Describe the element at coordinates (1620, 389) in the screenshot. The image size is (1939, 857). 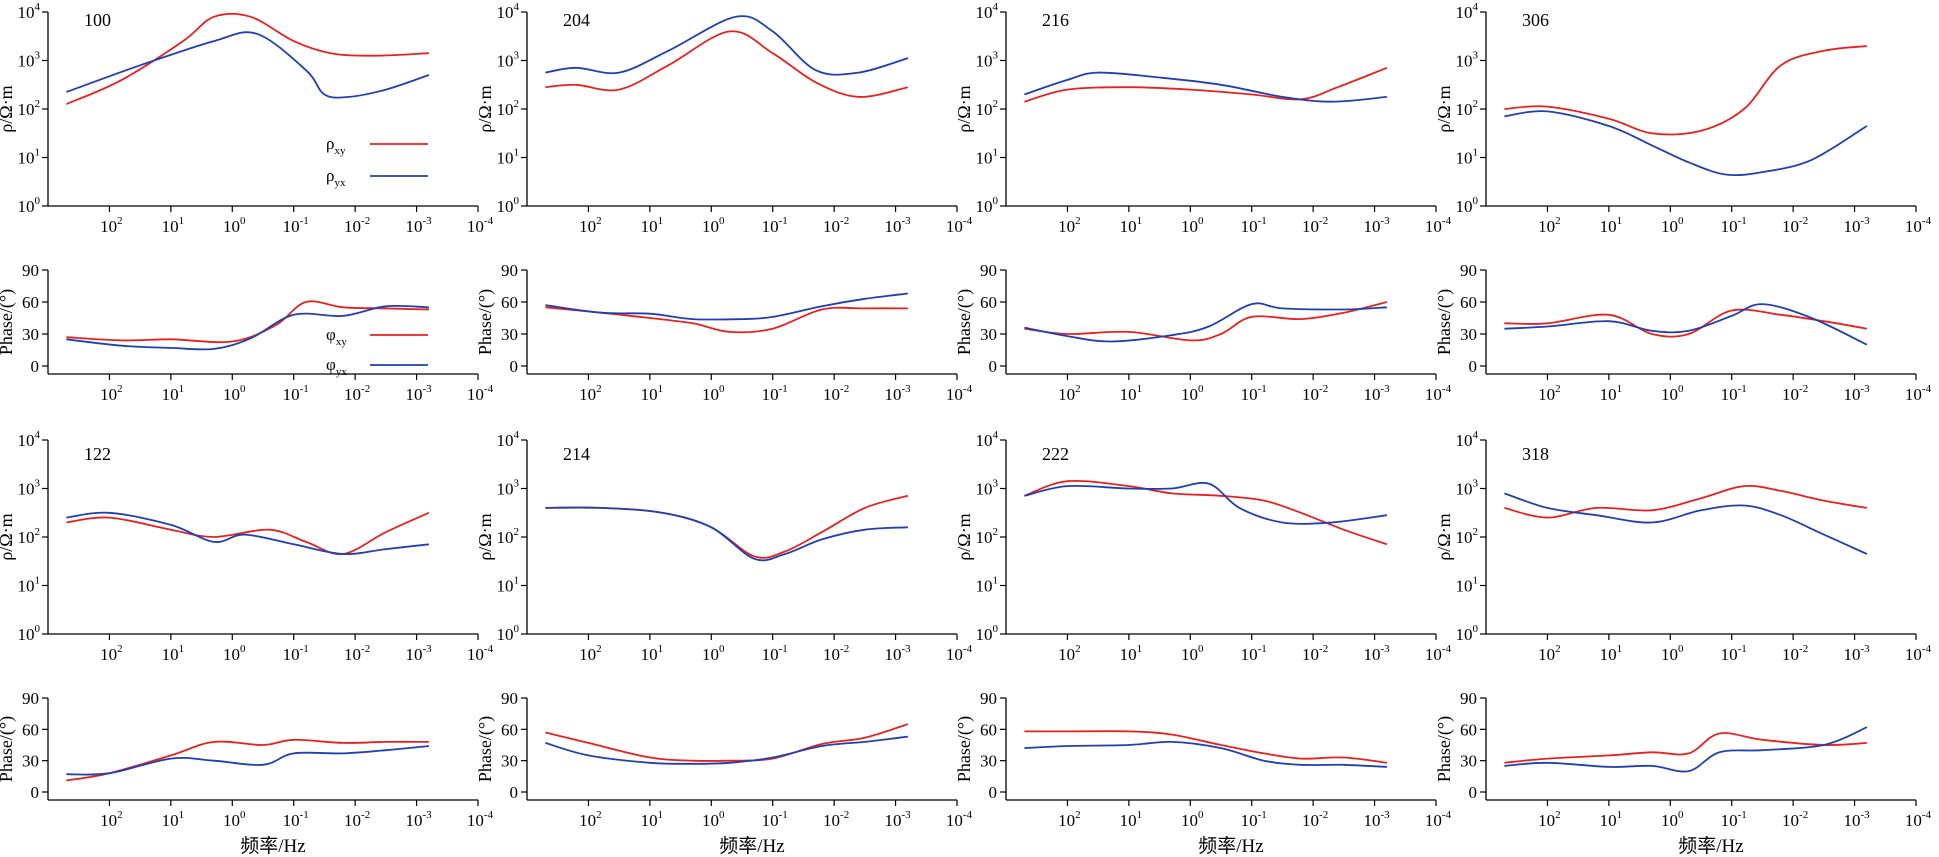
I see `phase-x-tick-label-exp: 1` at that location.